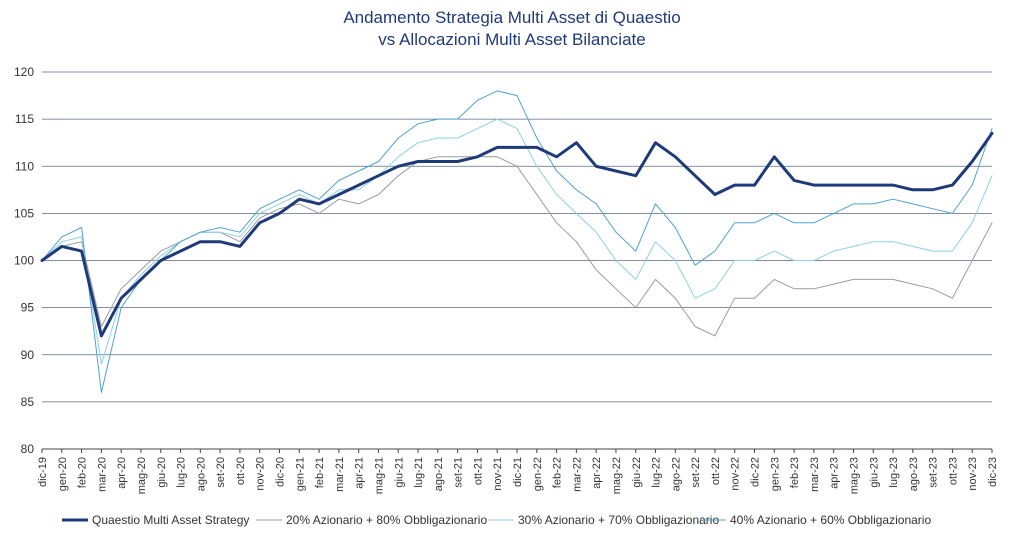 The width and height of the screenshot is (1024, 550). Describe the element at coordinates (320, 472) in the screenshot. I see `x-tick-label: feb-21` at that location.